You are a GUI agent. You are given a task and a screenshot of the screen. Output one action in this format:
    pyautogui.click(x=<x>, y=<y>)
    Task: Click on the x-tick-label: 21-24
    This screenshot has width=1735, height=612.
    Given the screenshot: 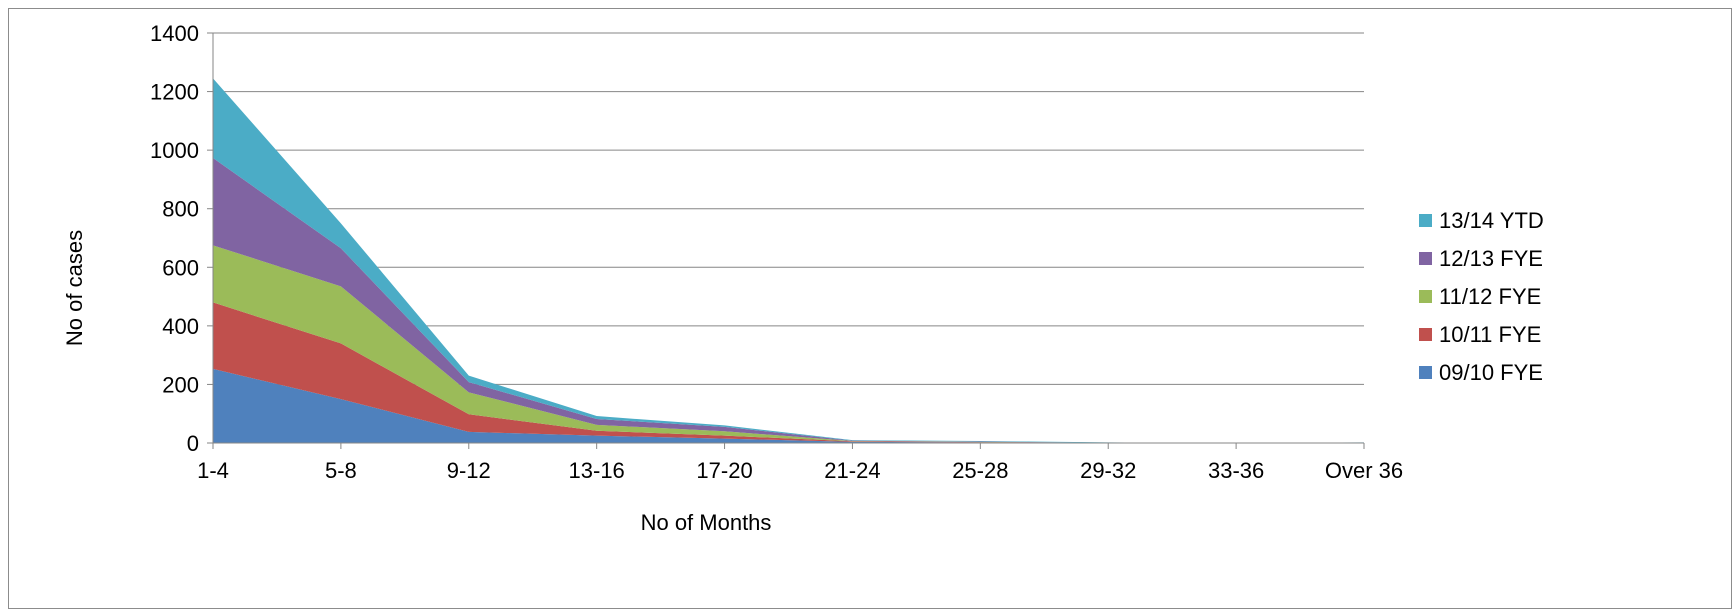 What is the action you would take?
    pyautogui.click(x=852, y=470)
    